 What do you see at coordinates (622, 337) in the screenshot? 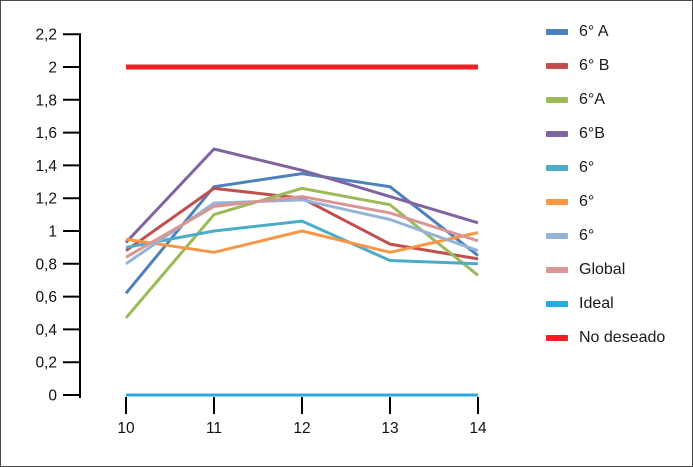
I see `legend-label: No deseado` at bounding box center [622, 337].